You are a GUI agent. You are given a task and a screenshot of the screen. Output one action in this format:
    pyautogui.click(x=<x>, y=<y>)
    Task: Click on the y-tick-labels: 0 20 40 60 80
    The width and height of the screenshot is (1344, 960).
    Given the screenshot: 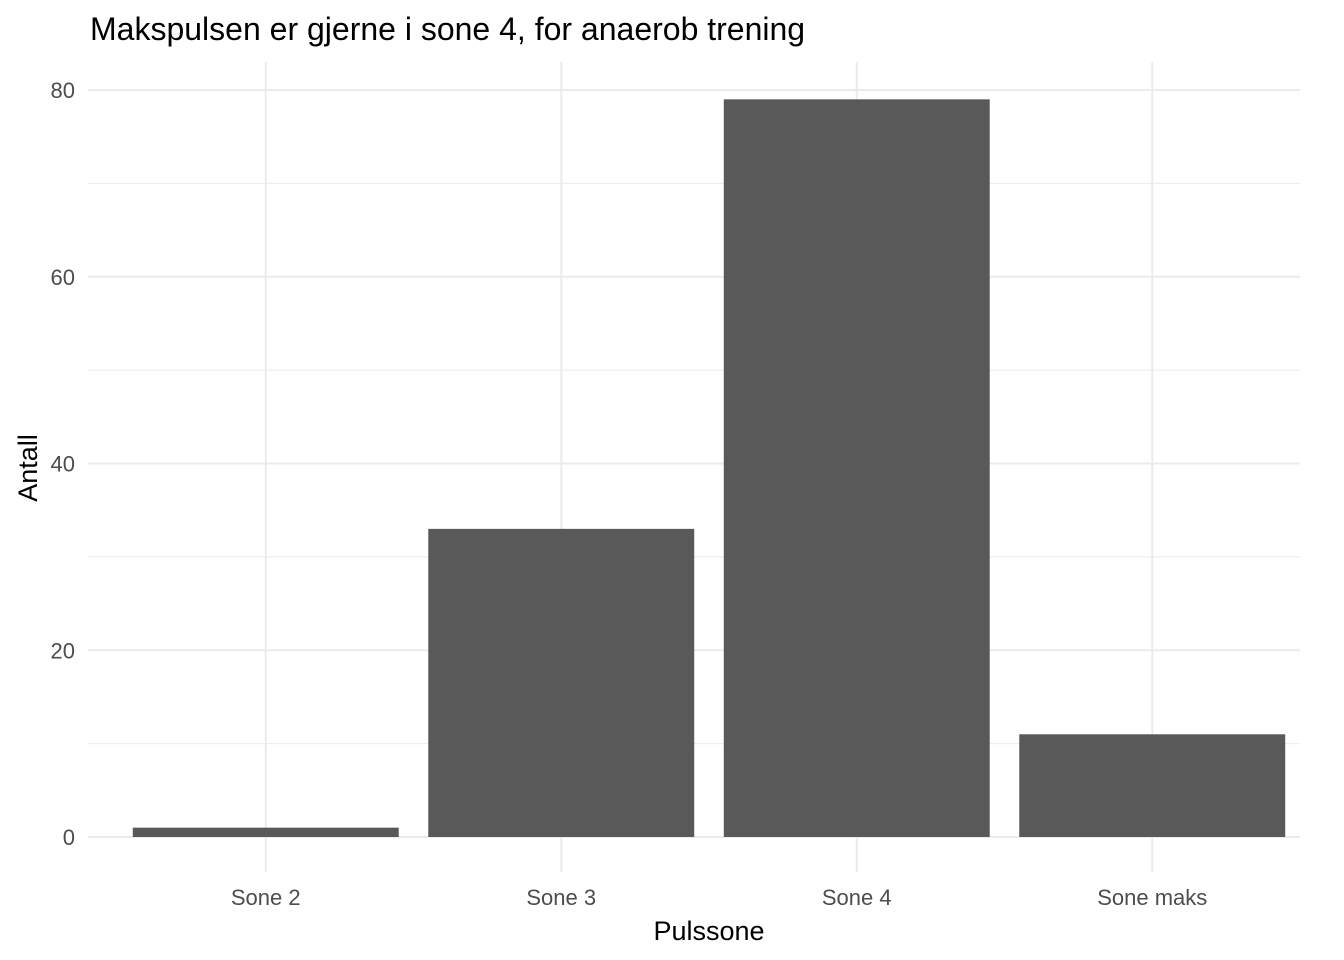 What is the action you would take?
    pyautogui.click(x=63, y=464)
    